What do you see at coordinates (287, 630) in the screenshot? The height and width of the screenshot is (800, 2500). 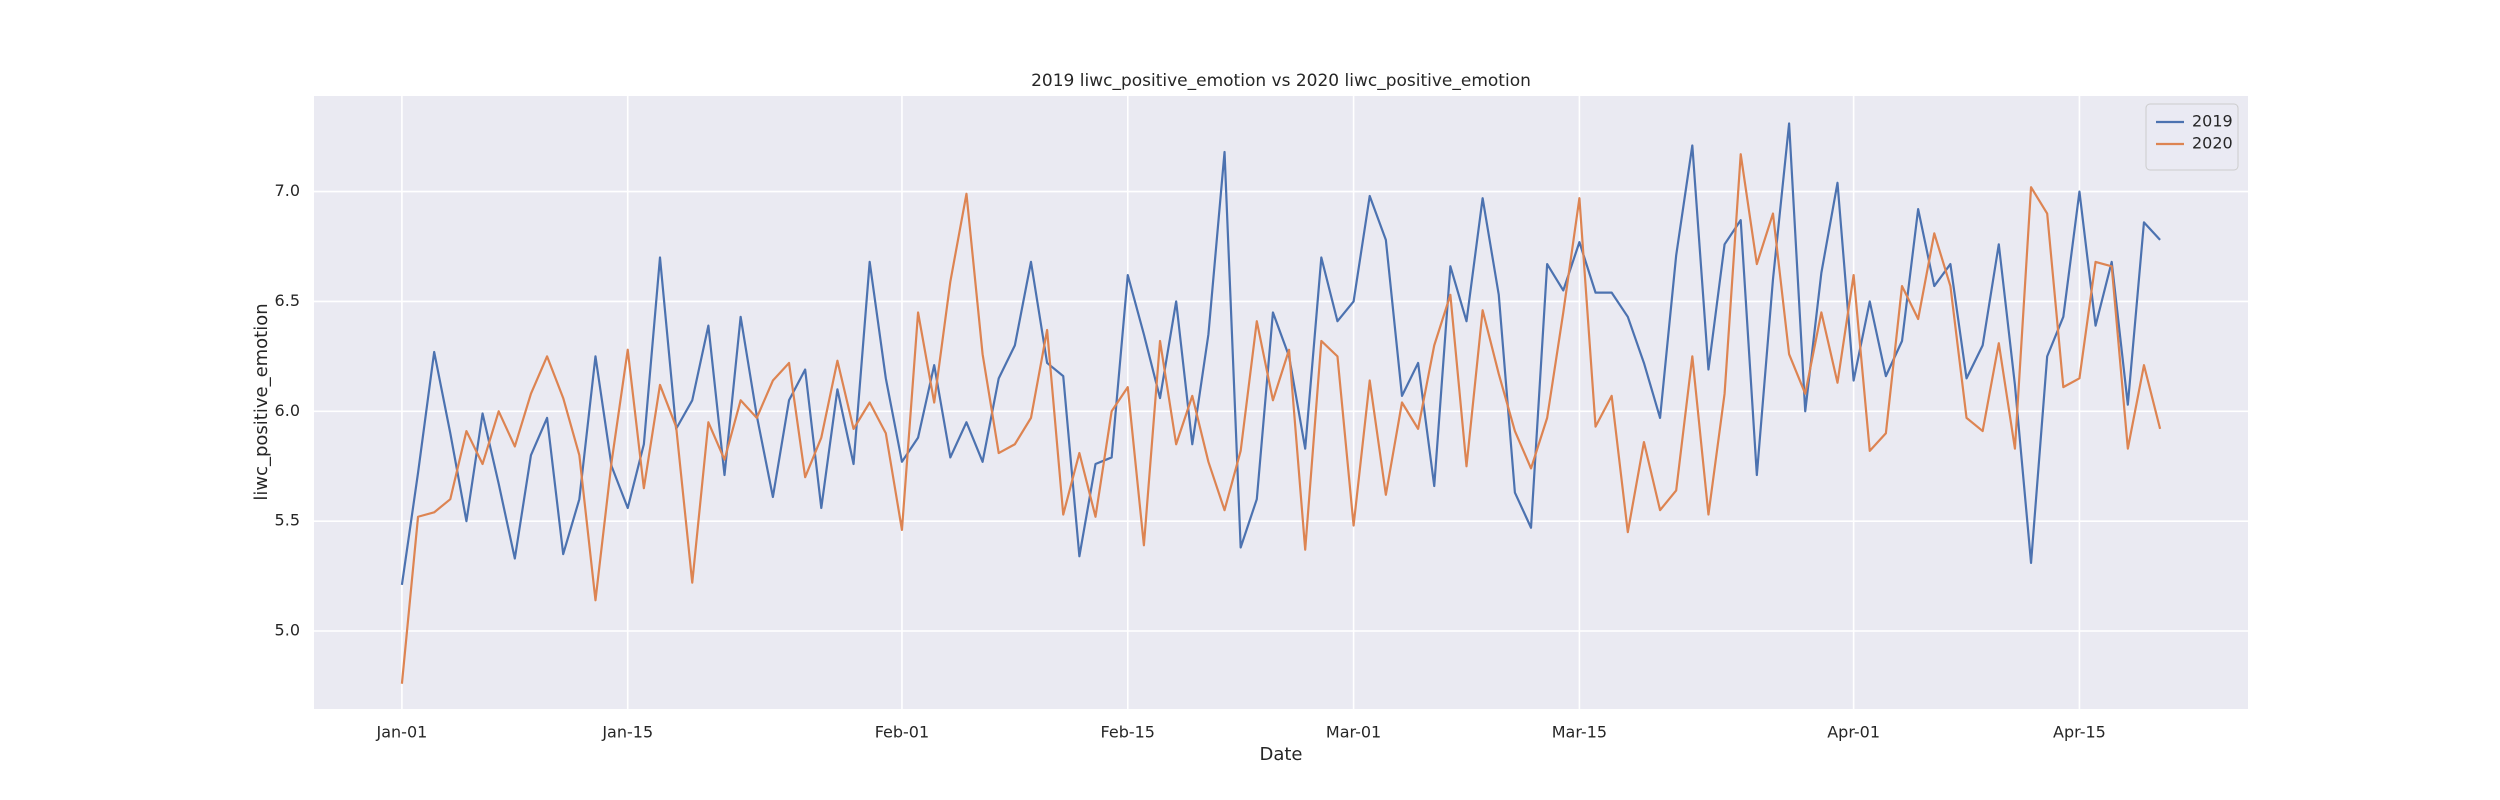 I see `y-tick-label: 5.0` at bounding box center [287, 630].